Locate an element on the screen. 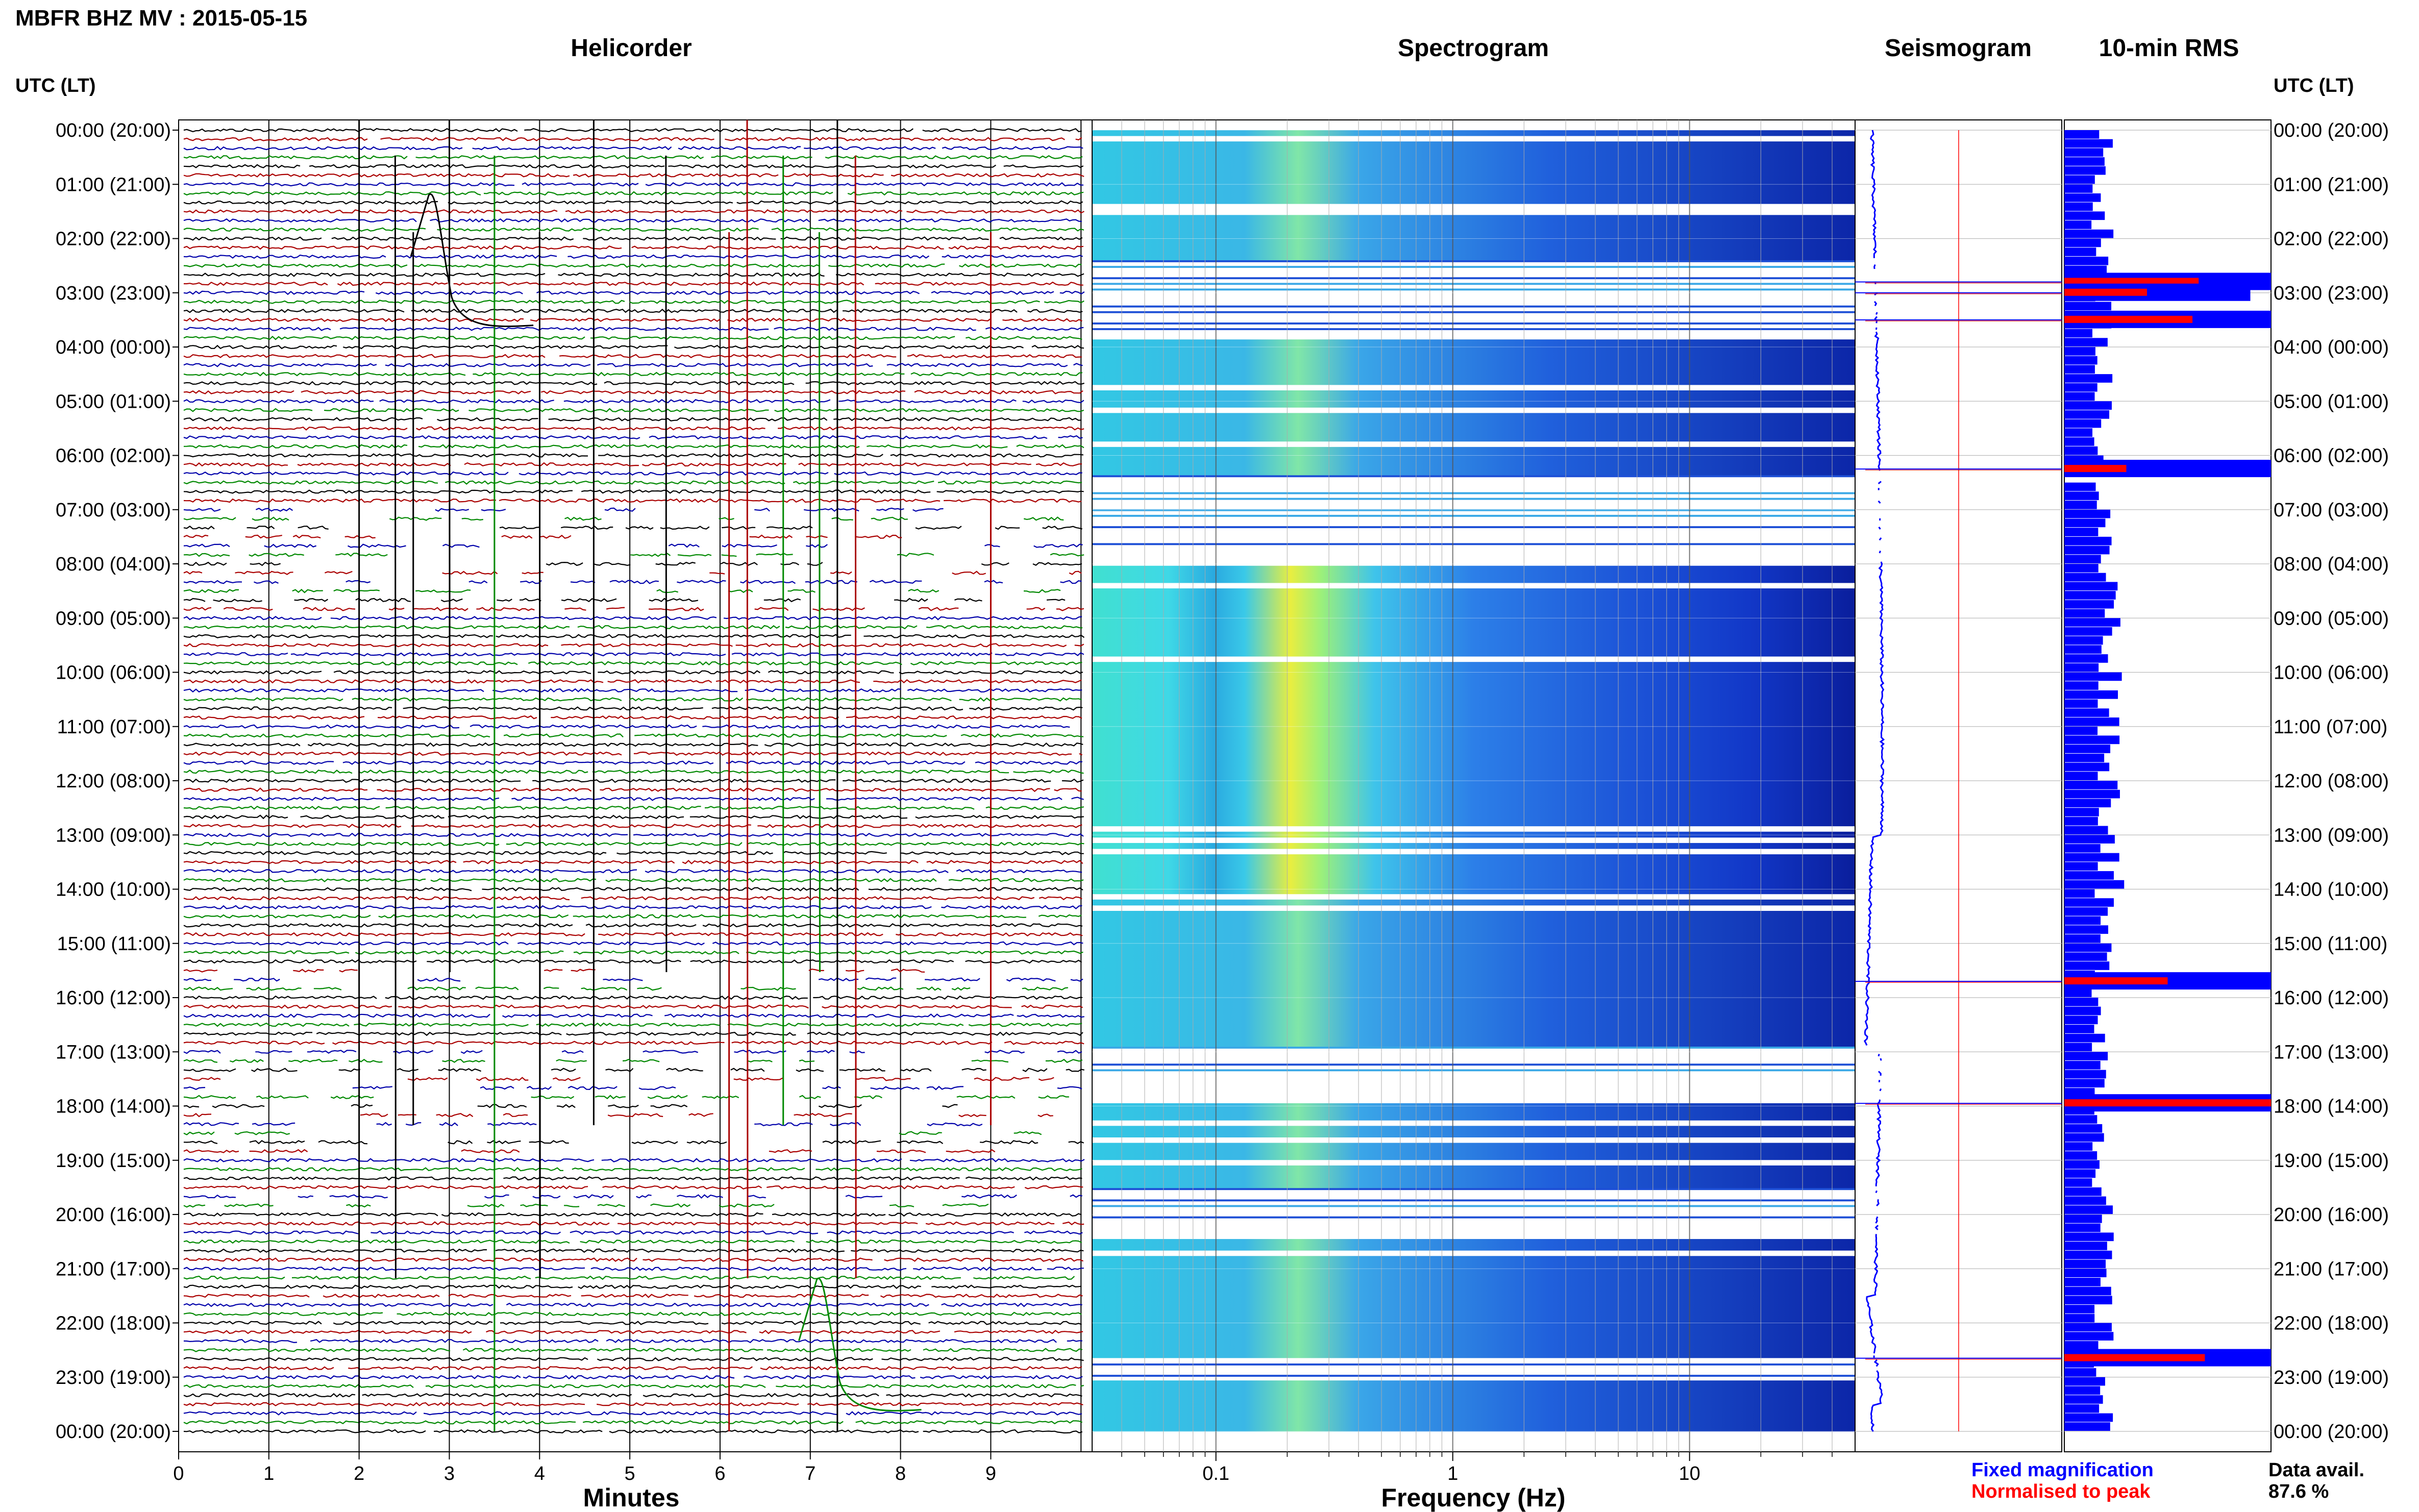 Image resolution: width=2419 pixels, height=1512 pixels. helicorder-spike is located at coordinates (395, 717).